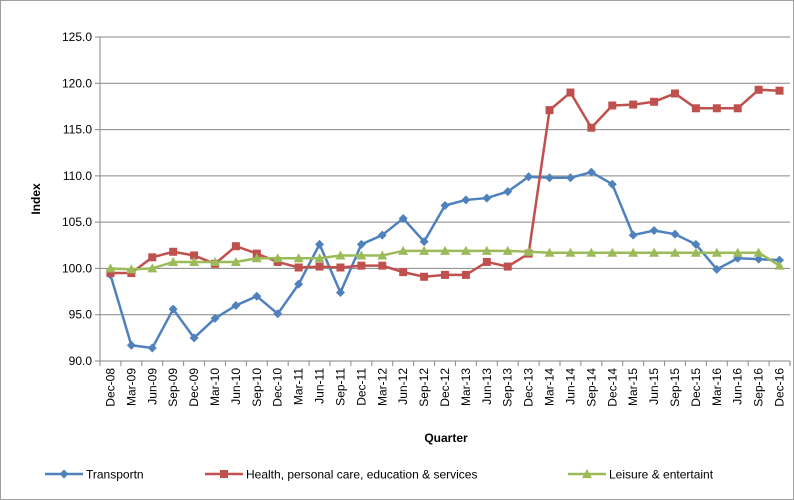  Describe the element at coordinates (278, 387) in the screenshot. I see `x-tick-label: Dec-10` at that location.